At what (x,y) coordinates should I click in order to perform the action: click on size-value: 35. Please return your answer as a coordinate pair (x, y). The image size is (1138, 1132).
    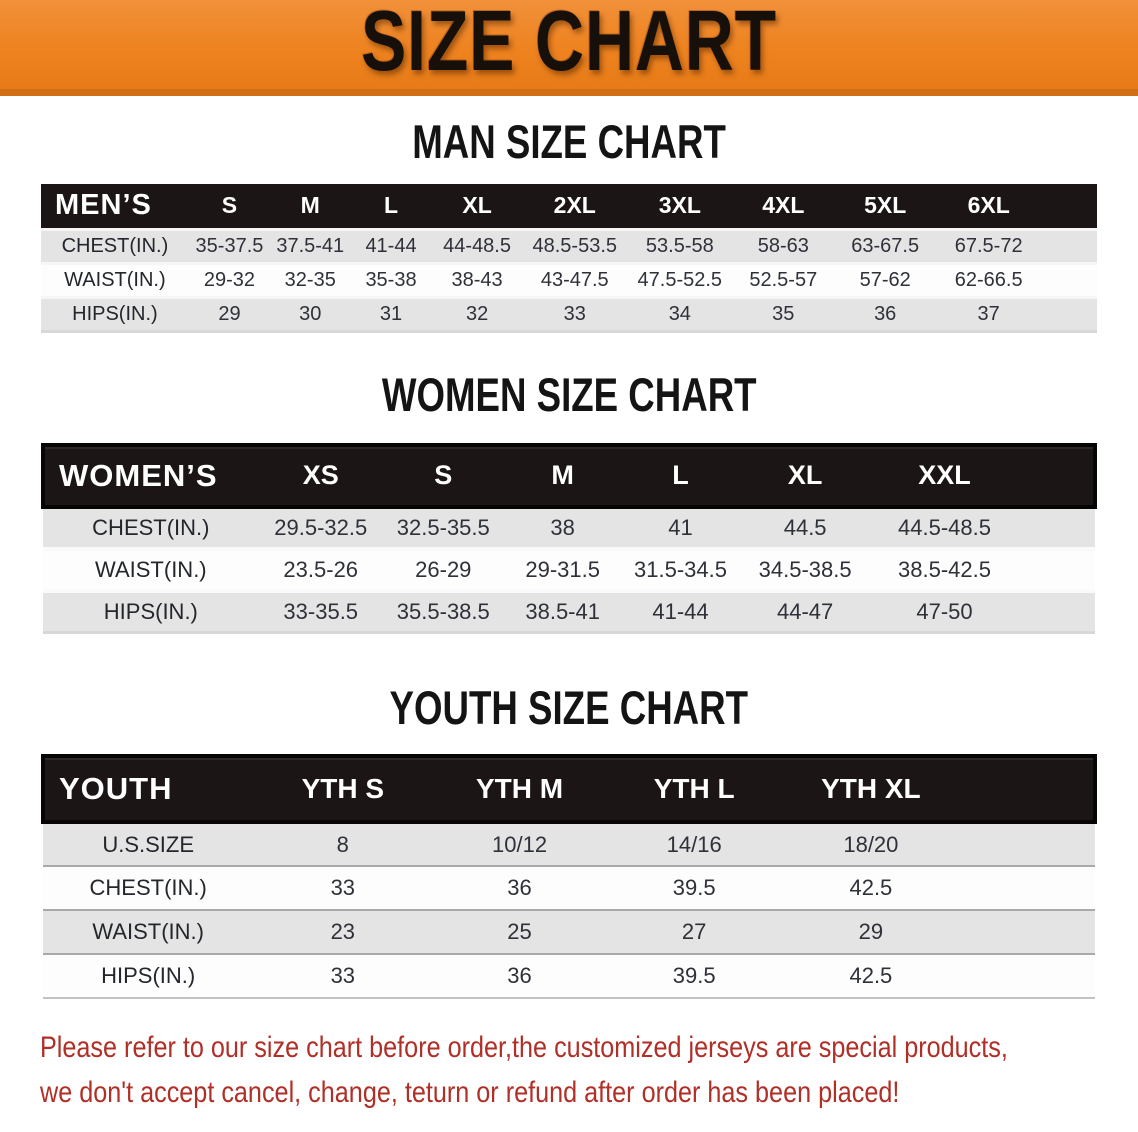
    Looking at the image, I should click on (783, 315).